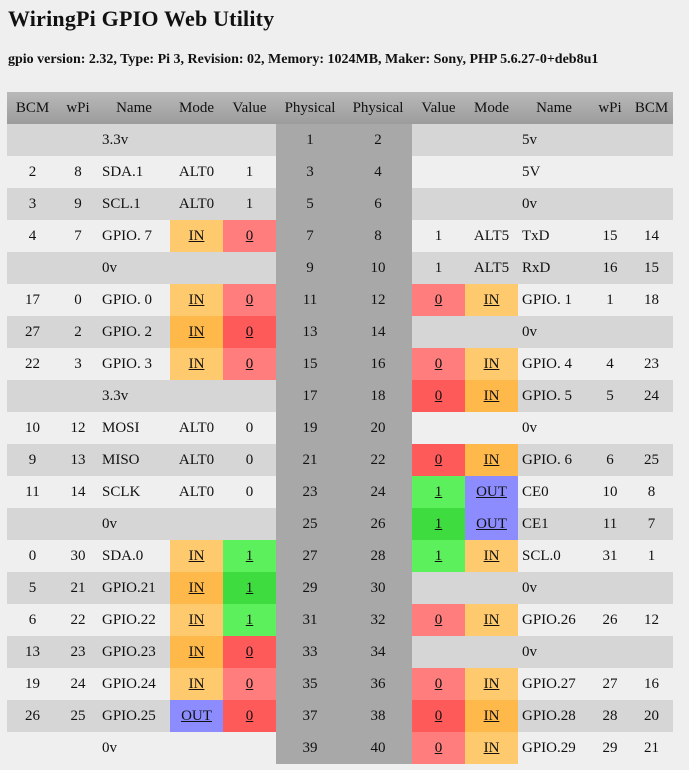 The height and width of the screenshot is (770, 689). Describe the element at coordinates (32, 140) in the screenshot. I see `bcm-left` at that location.